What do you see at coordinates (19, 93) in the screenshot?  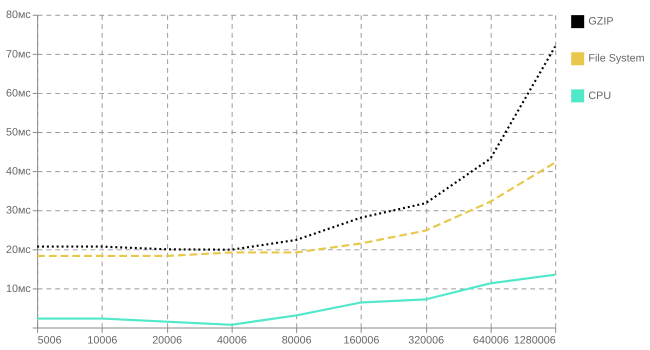 I see `y-tick-label: 60мс` at bounding box center [19, 93].